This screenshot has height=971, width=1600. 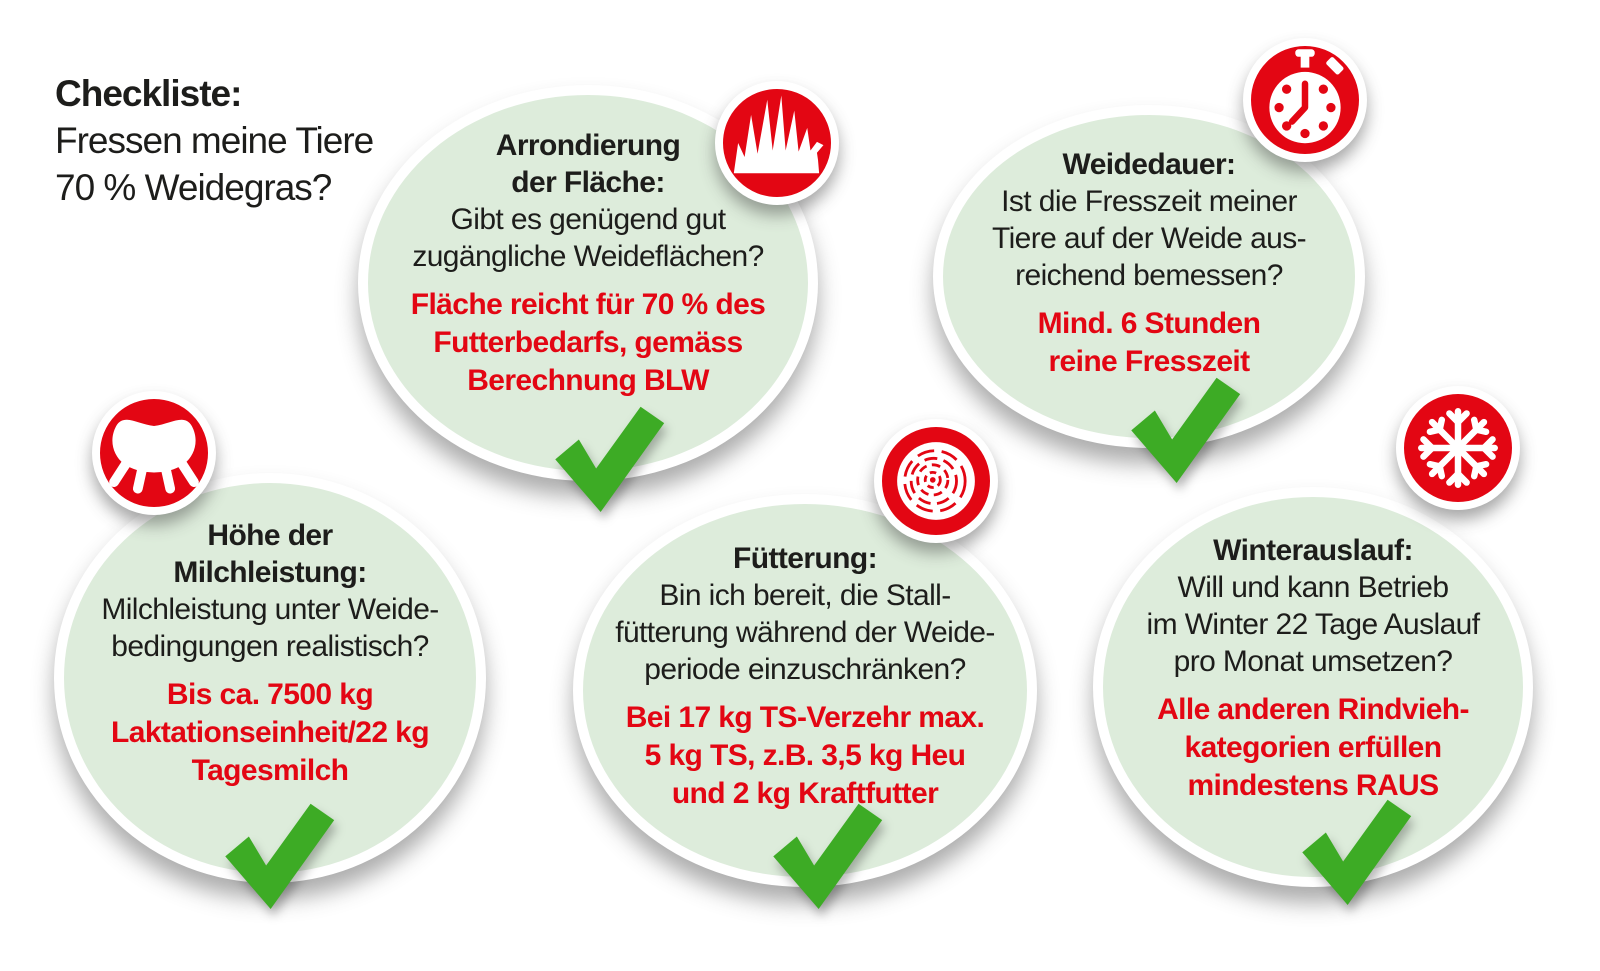 I want to click on bubble-title: Weidedauer:, so click(x=1149, y=164).